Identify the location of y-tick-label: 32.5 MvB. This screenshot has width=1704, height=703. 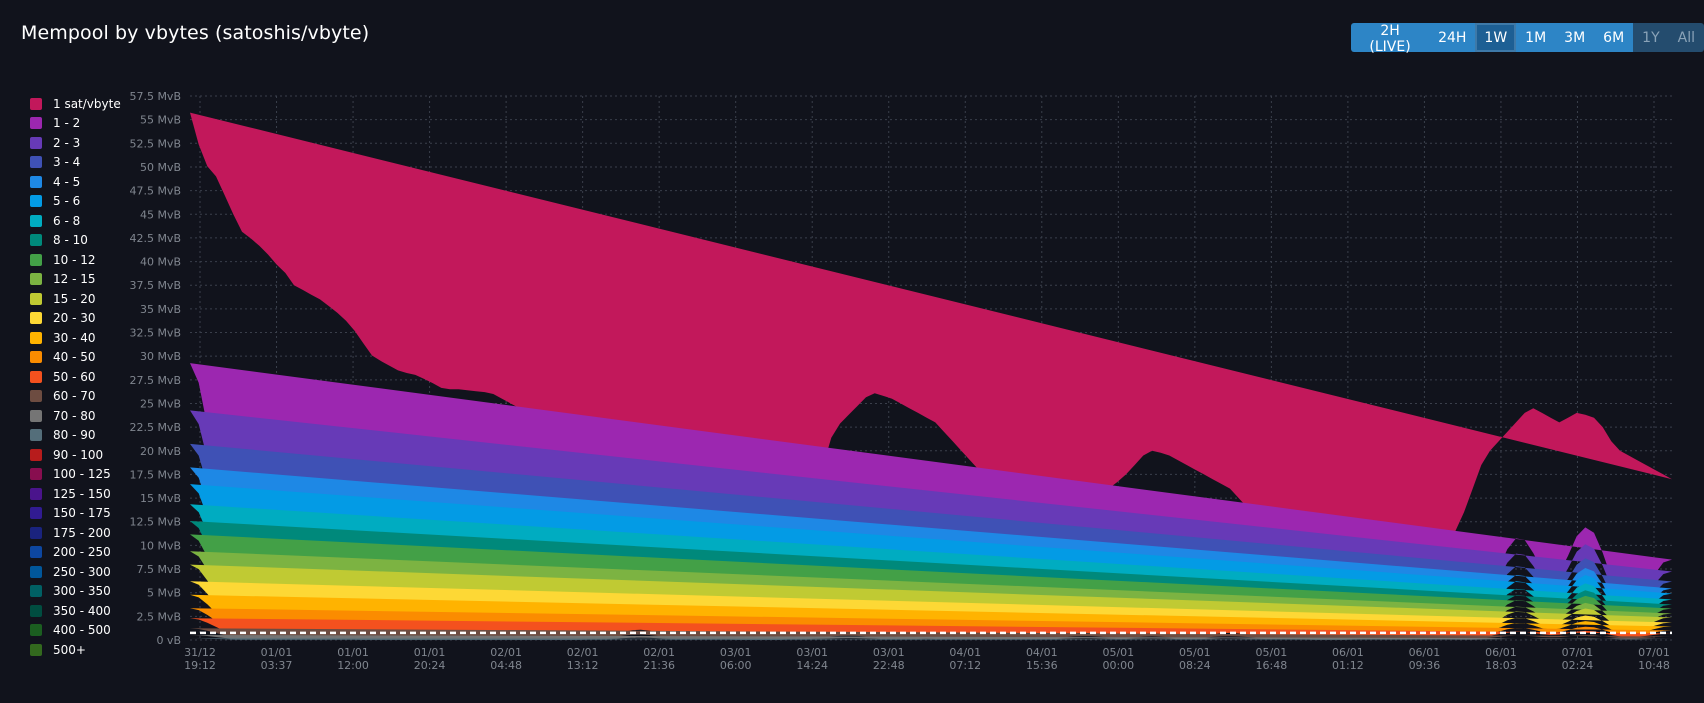
(155, 333).